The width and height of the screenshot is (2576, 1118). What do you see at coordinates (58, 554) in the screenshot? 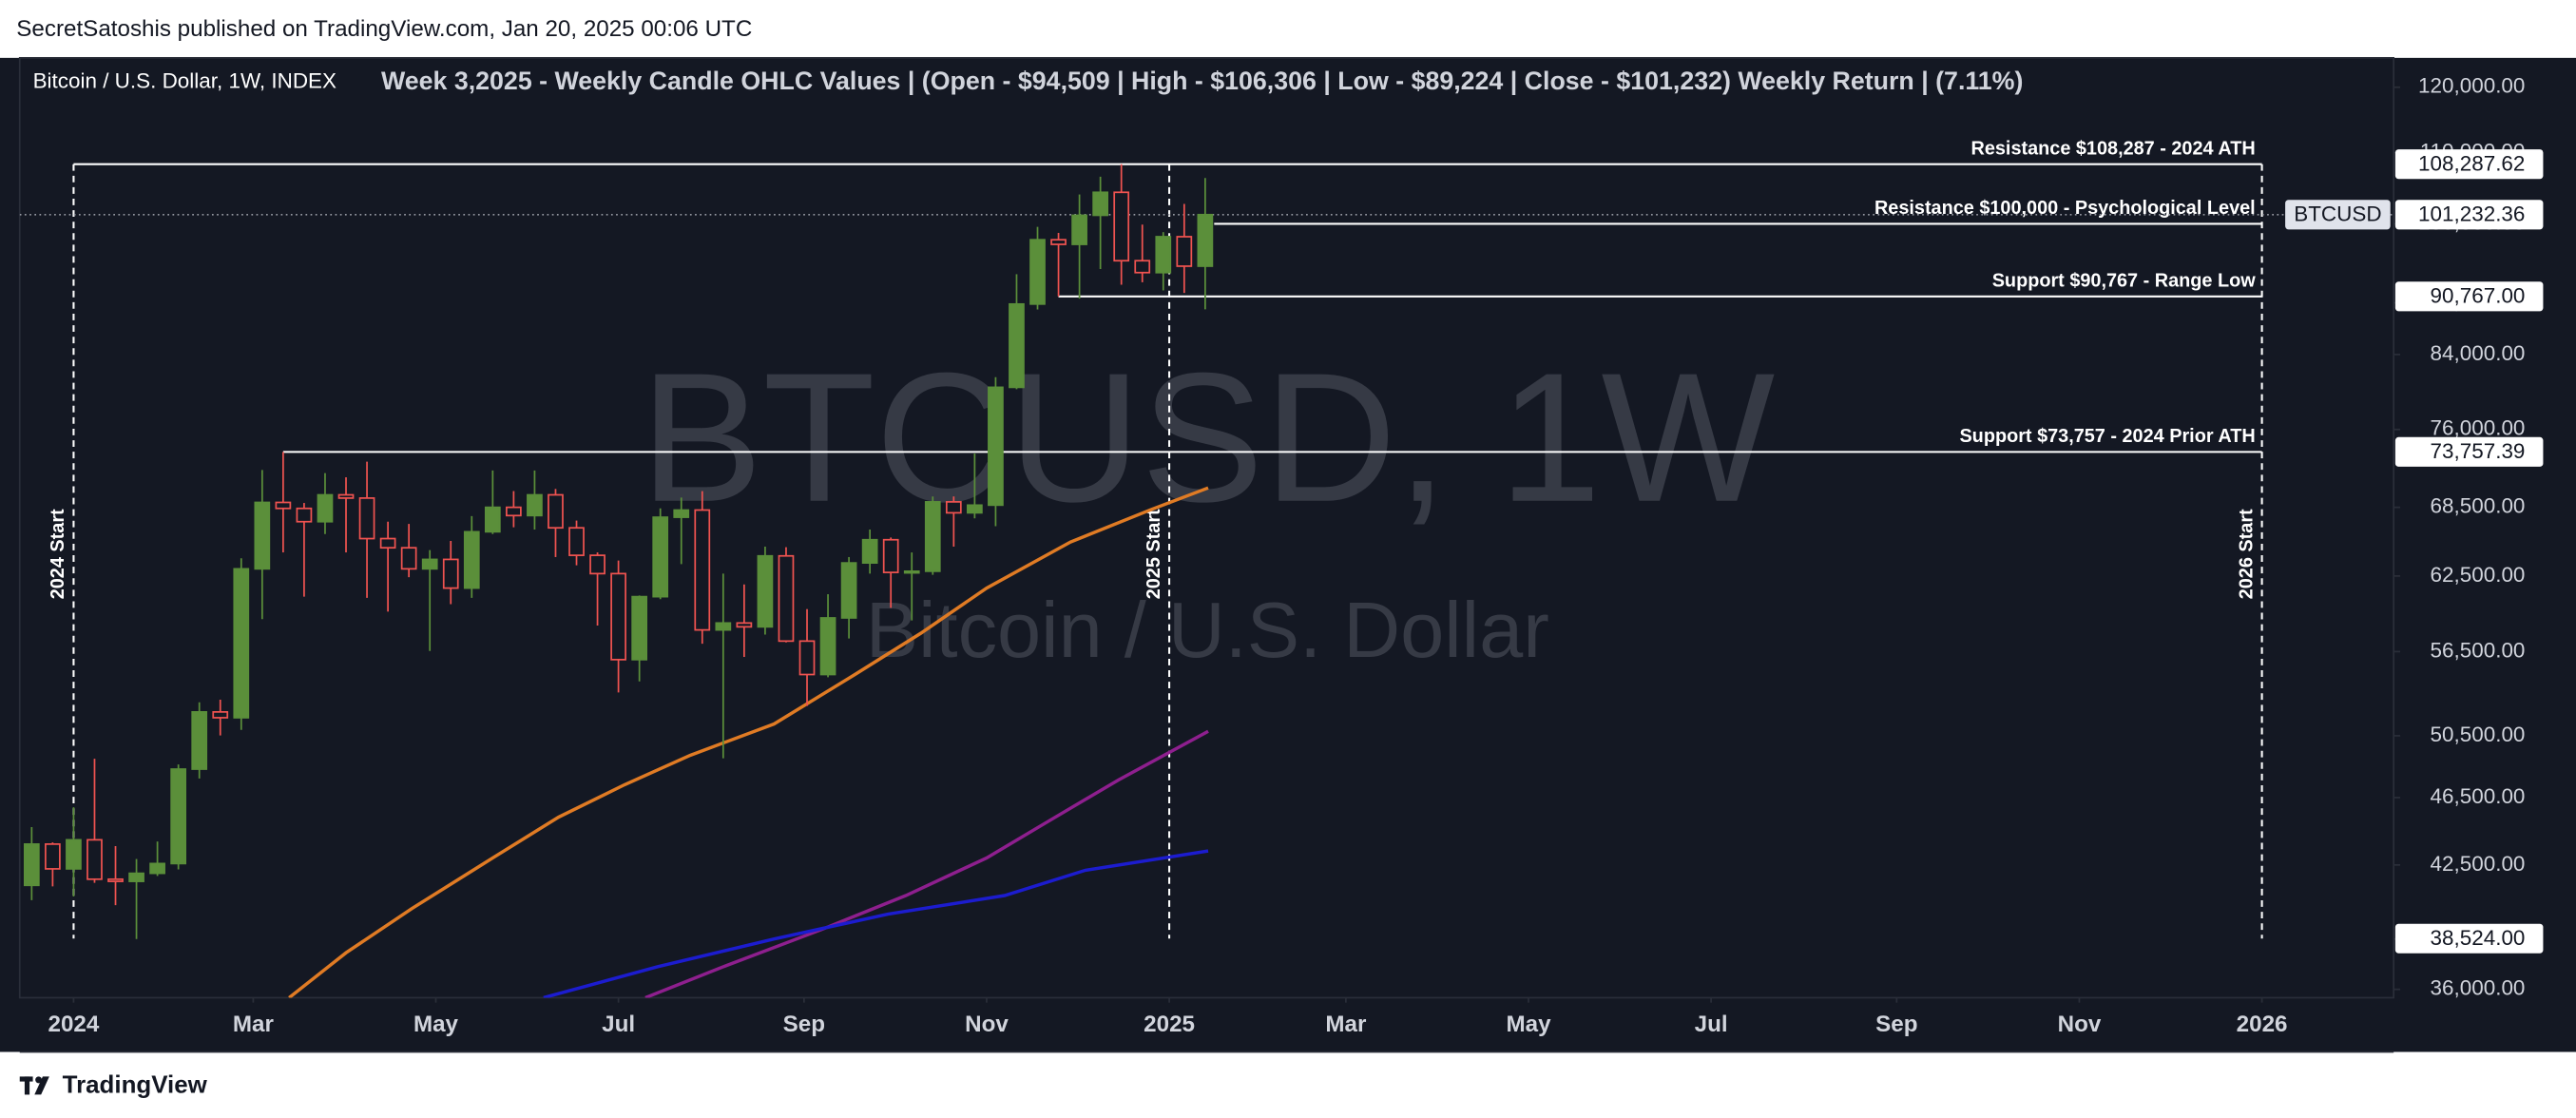
I see `vertical-marker-label: 2024 Start` at bounding box center [58, 554].